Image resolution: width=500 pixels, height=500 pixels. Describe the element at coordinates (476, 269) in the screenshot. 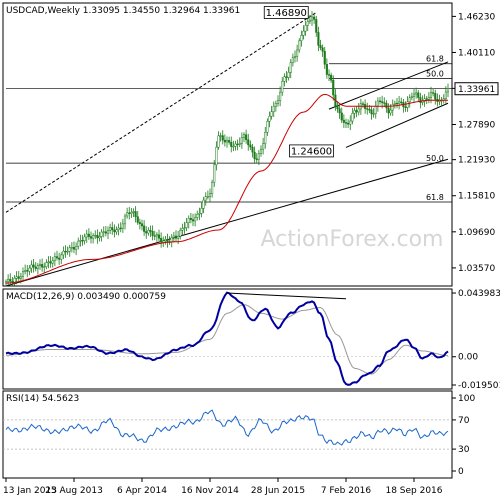

I see `price-y-tick-label: 1.03570` at that location.